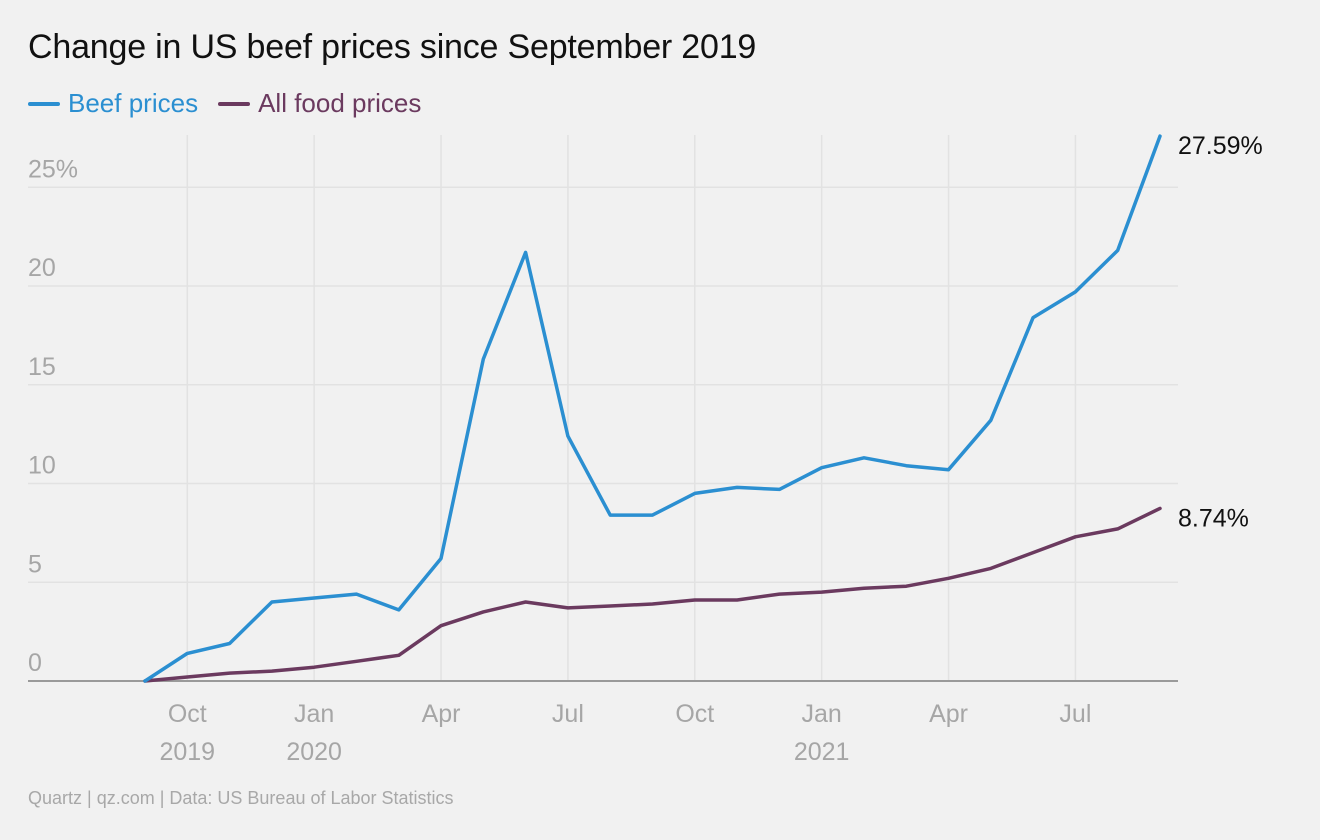  I want to click on legend-label-beef: Beef prices, so click(133, 103).